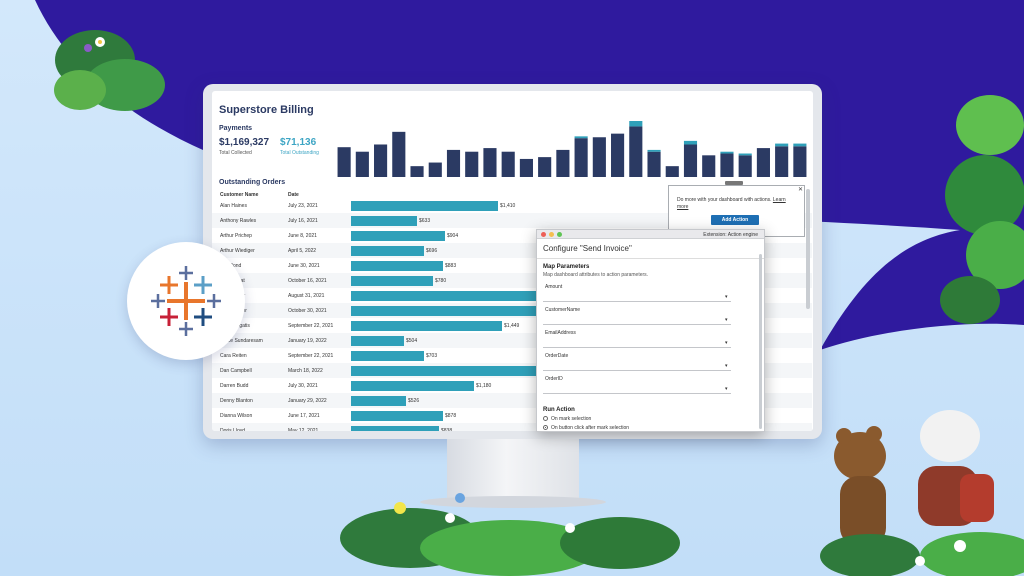  I want to click on table-row: Arthur Prichep June 8, 2021 $904, so click(512, 235).